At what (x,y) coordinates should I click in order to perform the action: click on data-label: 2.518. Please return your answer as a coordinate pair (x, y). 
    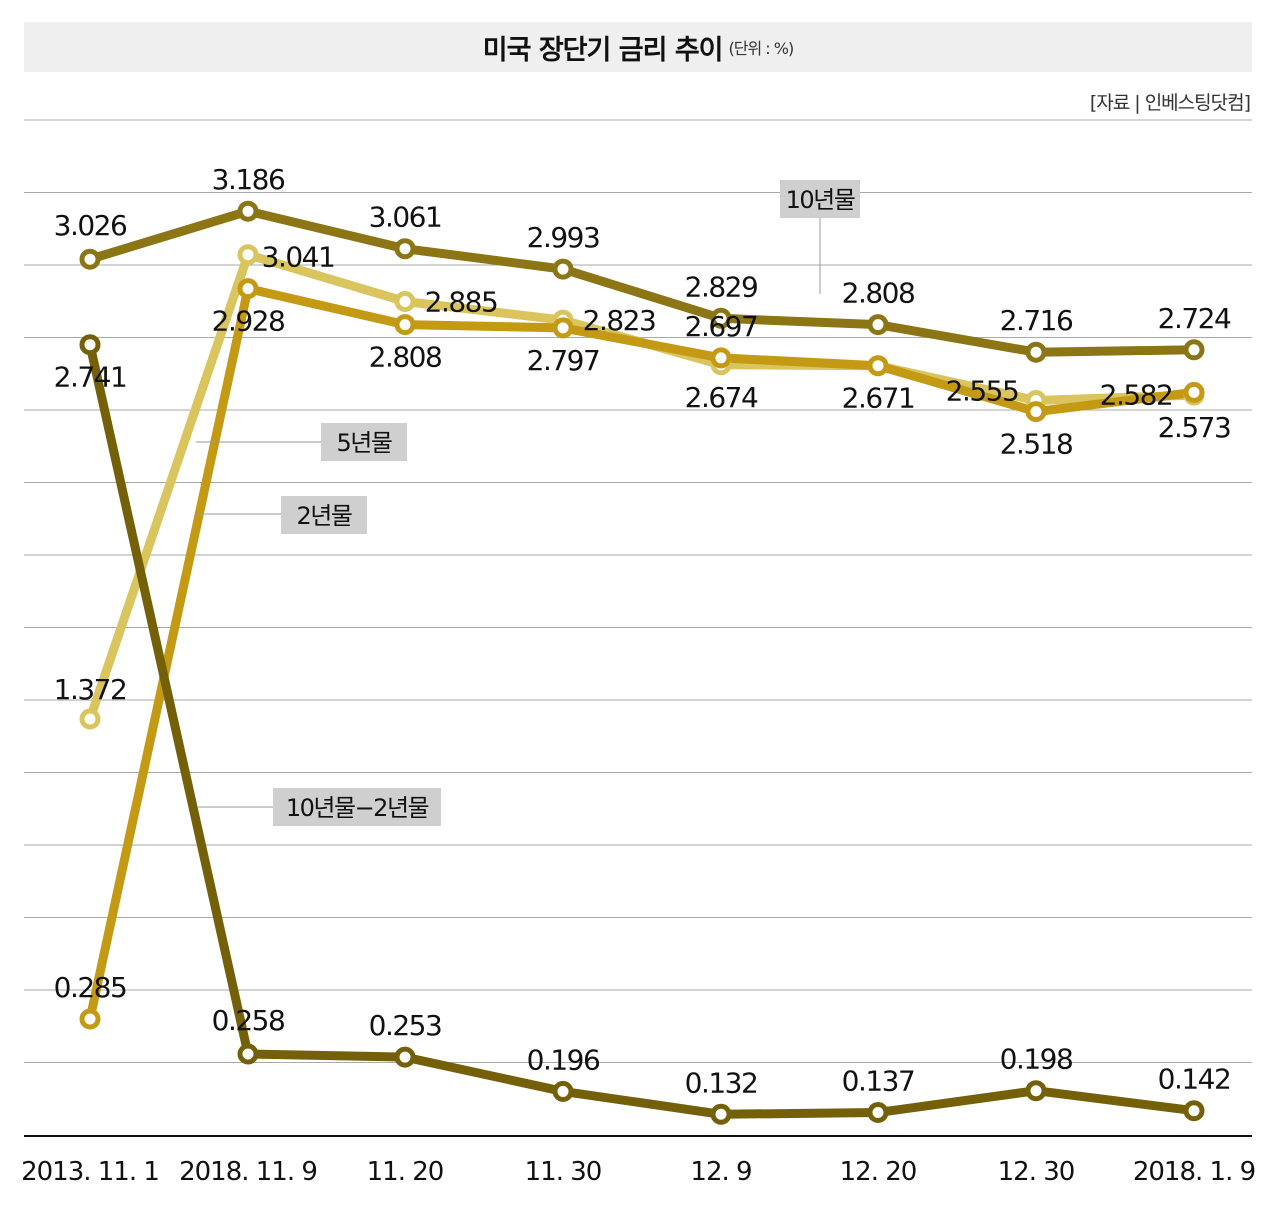
    Looking at the image, I should click on (1036, 444).